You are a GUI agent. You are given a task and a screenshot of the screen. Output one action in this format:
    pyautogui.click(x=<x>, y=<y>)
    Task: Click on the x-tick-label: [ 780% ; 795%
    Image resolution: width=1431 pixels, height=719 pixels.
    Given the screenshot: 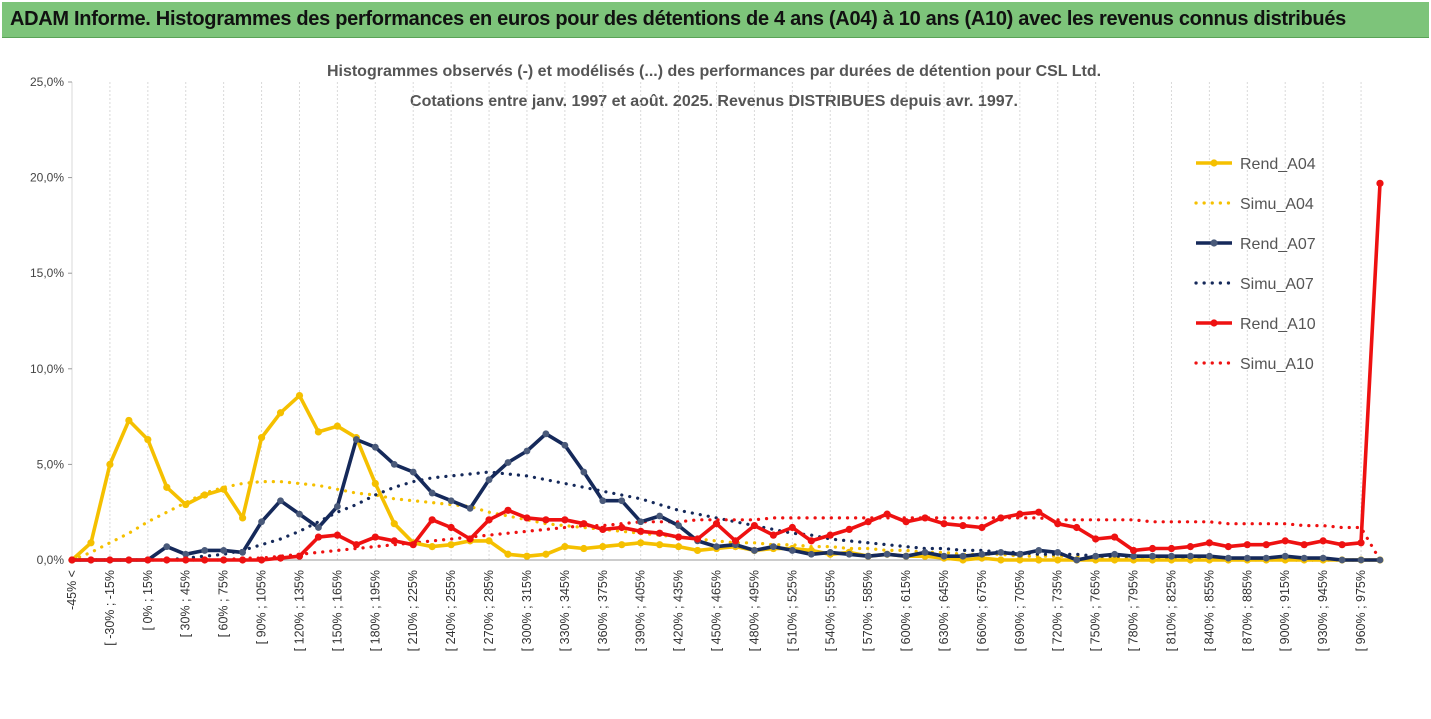 What is the action you would take?
    pyautogui.click(x=1134, y=610)
    